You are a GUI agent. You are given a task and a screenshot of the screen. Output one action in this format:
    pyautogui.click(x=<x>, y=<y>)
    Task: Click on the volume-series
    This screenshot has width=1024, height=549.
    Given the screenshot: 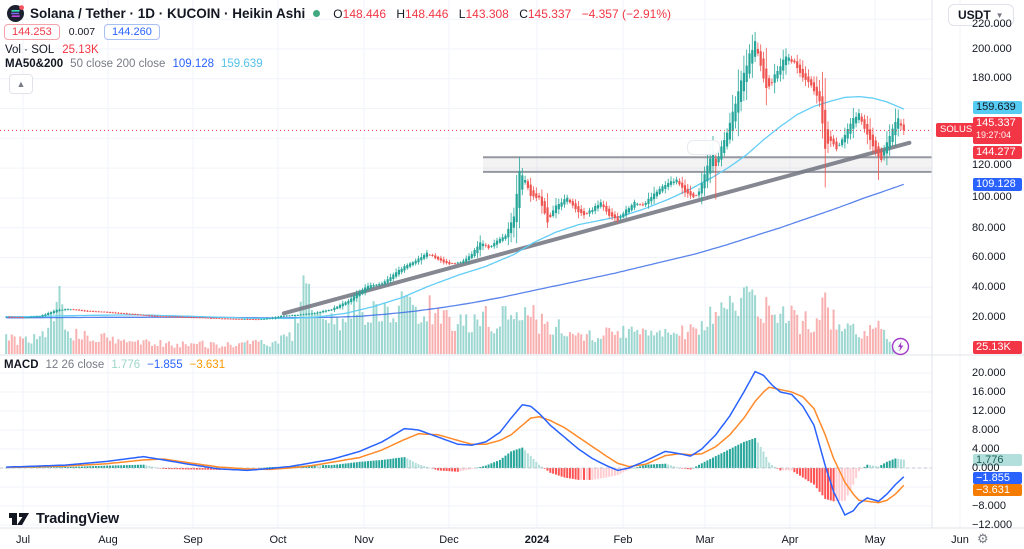 What is the action you would take?
    pyautogui.click(x=455, y=314)
    